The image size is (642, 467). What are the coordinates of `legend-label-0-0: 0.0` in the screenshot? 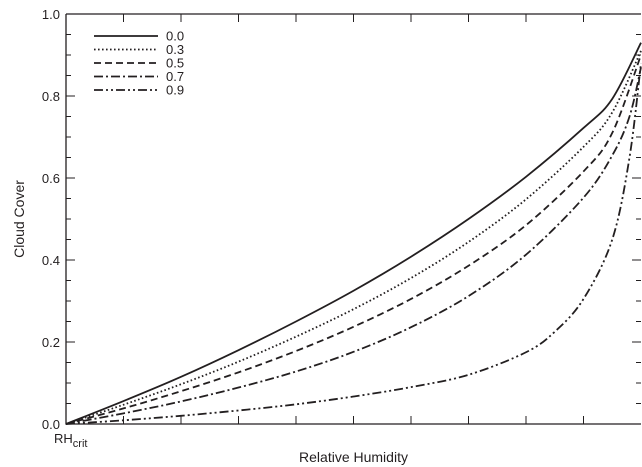 It's located at (175, 36).